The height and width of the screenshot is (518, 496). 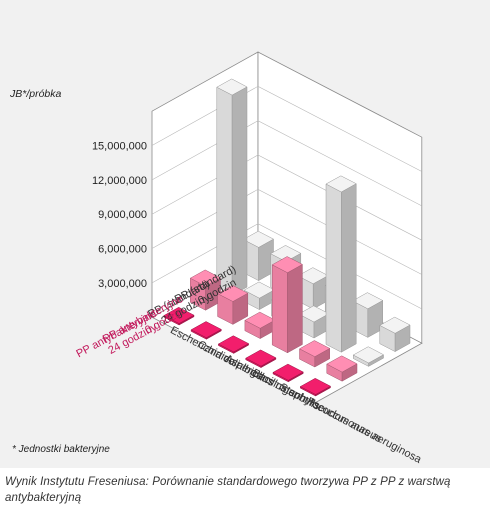 What do you see at coordinates (122, 250) in the screenshot?
I see `y-tick-label: 6,000,000` at bounding box center [122, 250].